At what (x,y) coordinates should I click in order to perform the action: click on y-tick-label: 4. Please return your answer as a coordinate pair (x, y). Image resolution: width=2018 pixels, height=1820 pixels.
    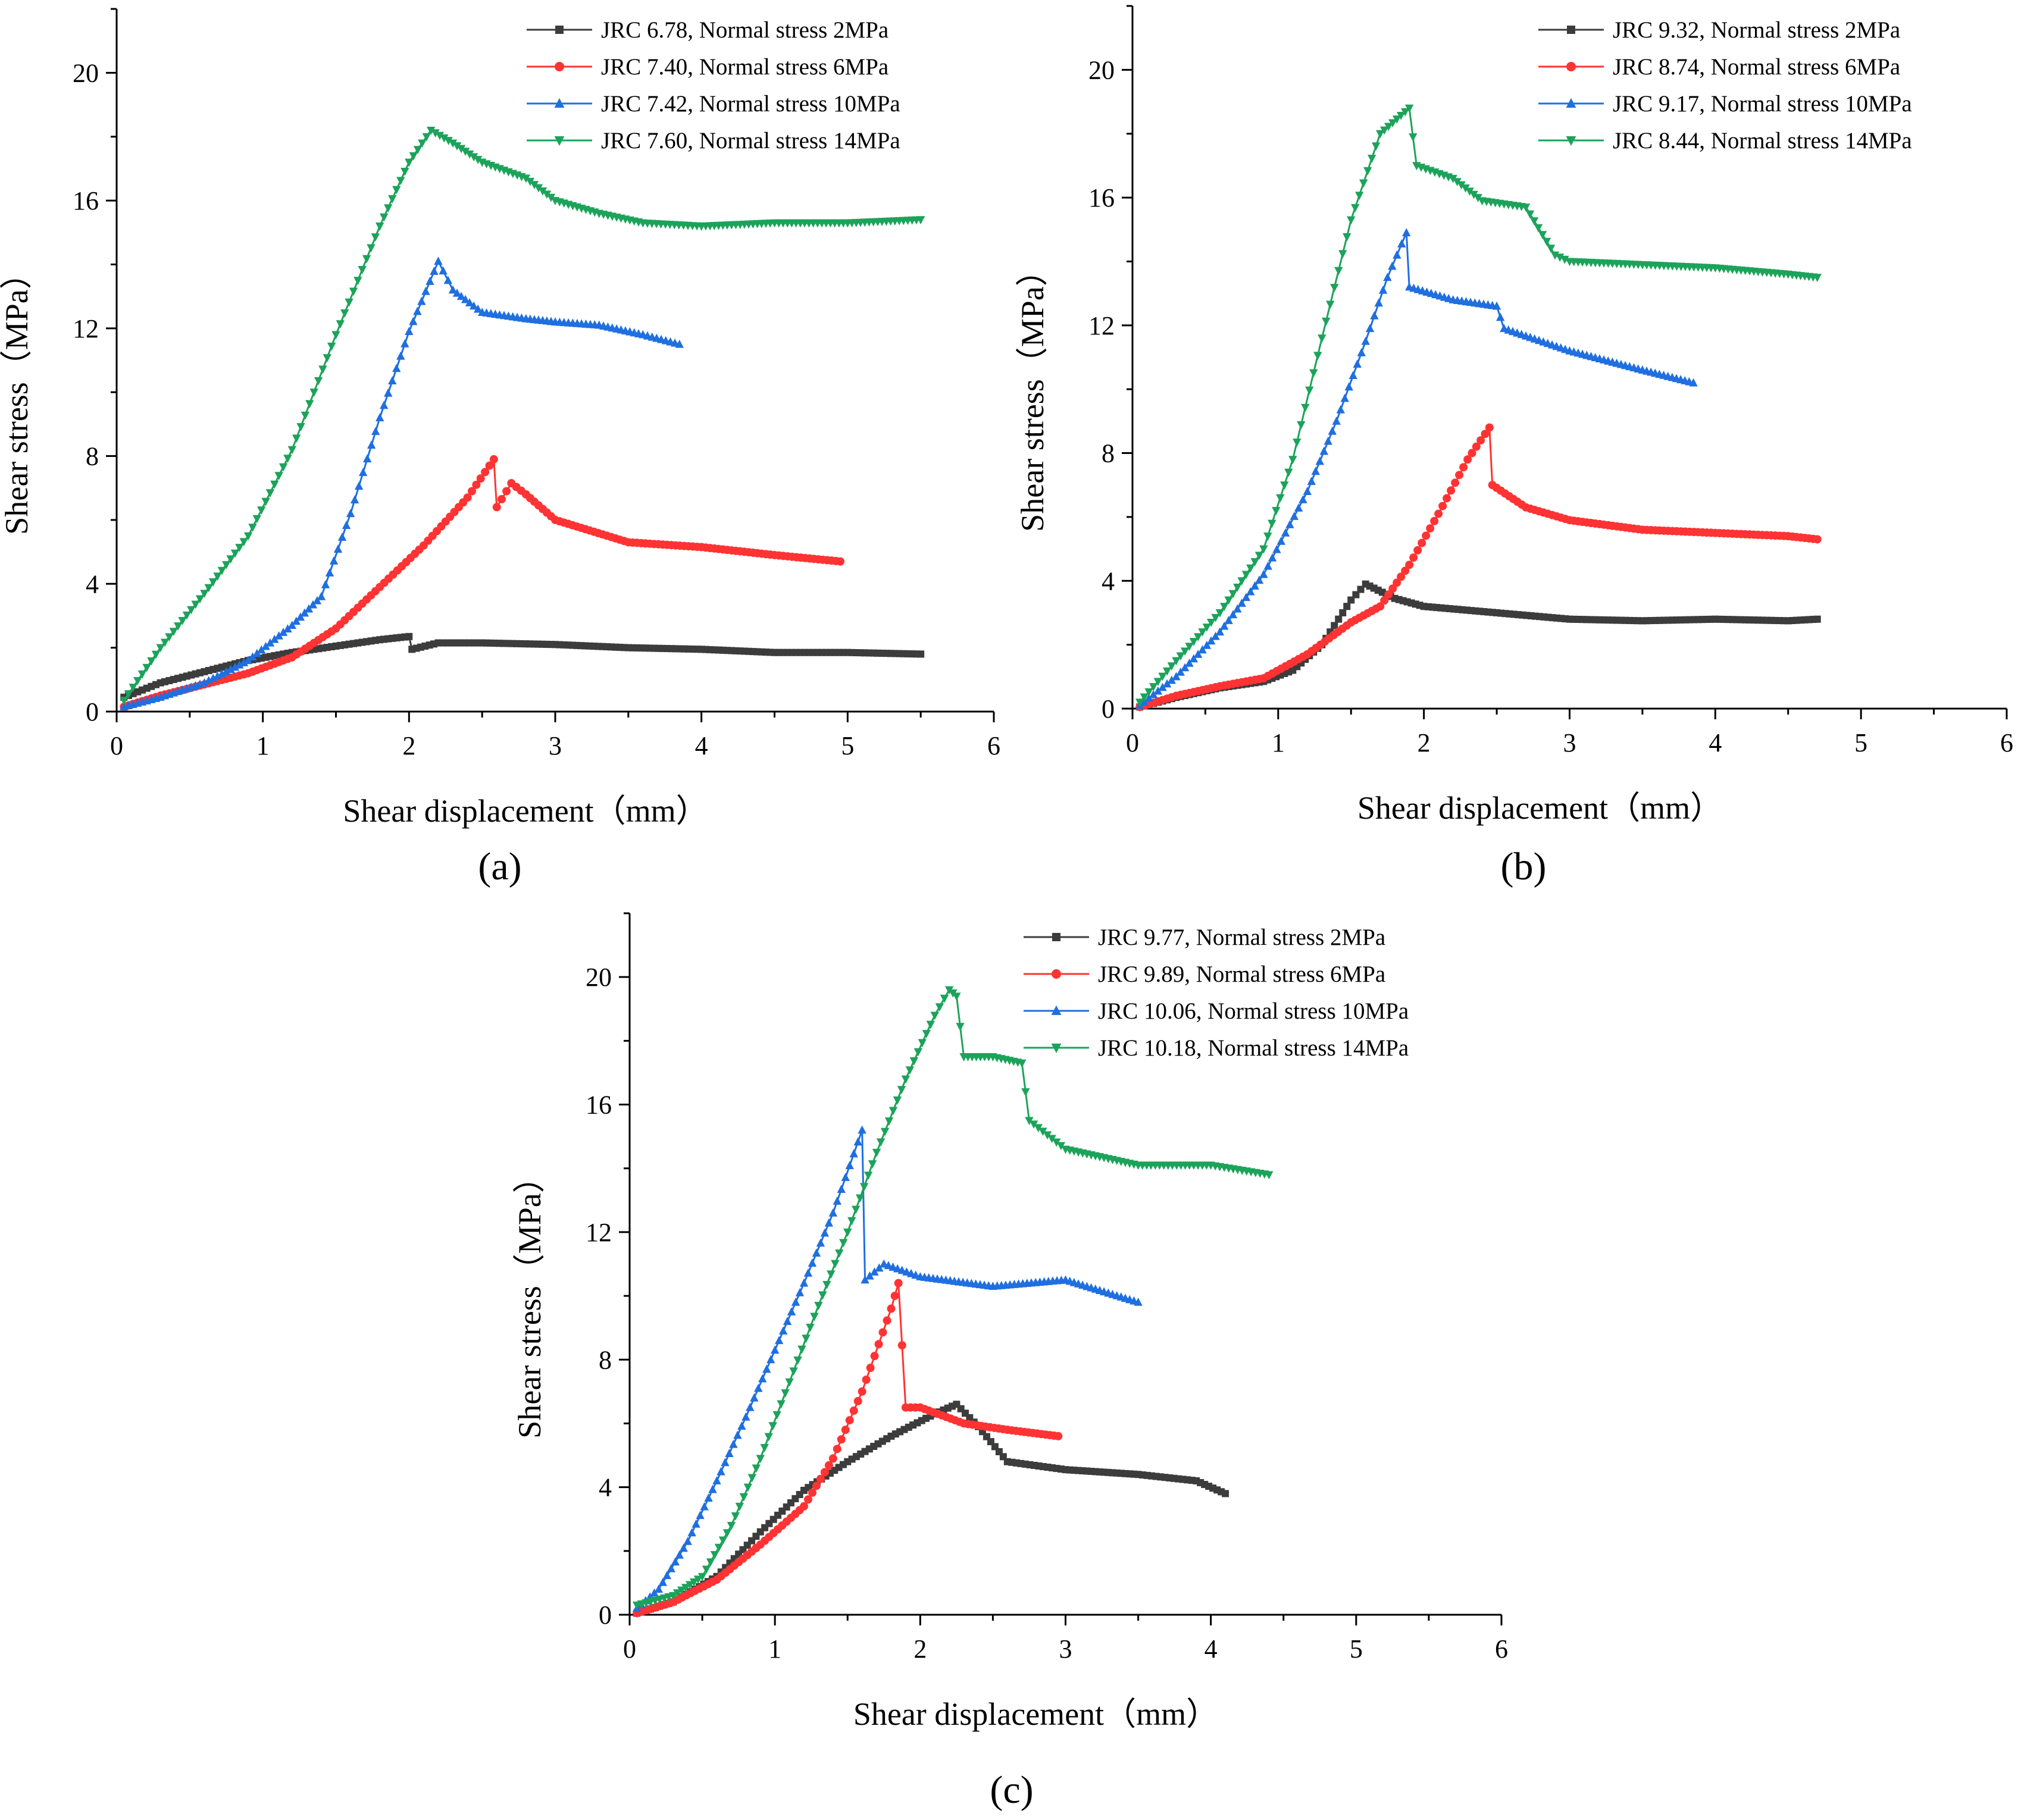
    Looking at the image, I should click on (92, 584).